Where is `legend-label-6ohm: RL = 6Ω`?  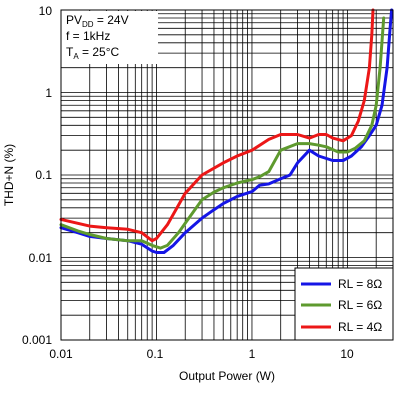
legend-label-6ohm: RL = 6Ω is located at coordinates (360, 305).